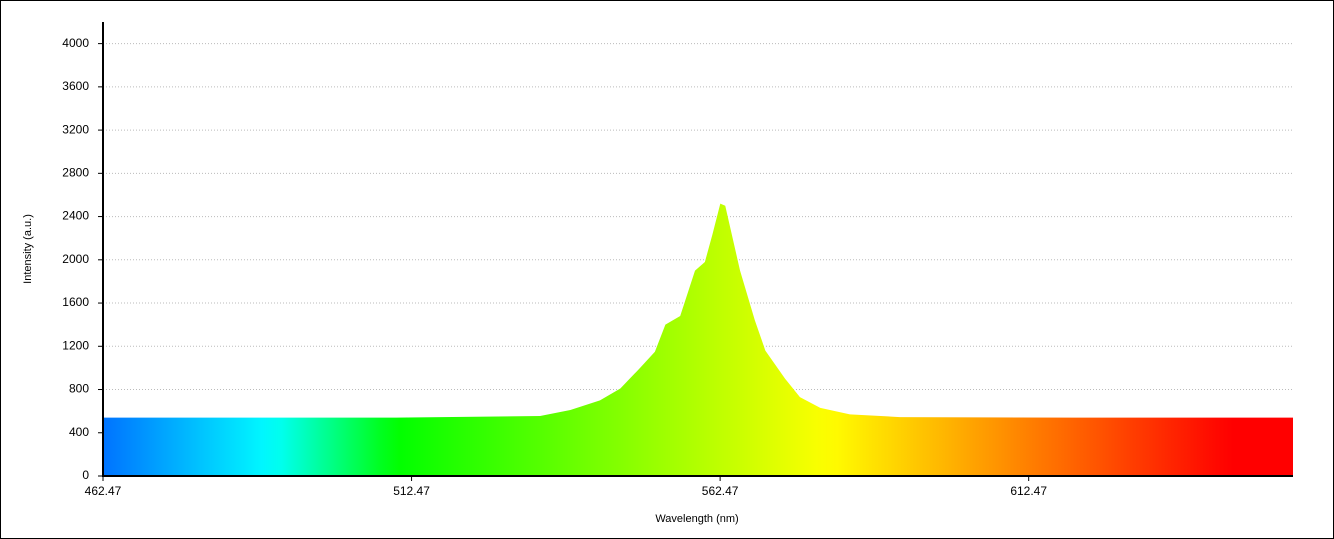  What do you see at coordinates (75, 129) in the screenshot?
I see `y-tick-label: 3200` at bounding box center [75, 129].